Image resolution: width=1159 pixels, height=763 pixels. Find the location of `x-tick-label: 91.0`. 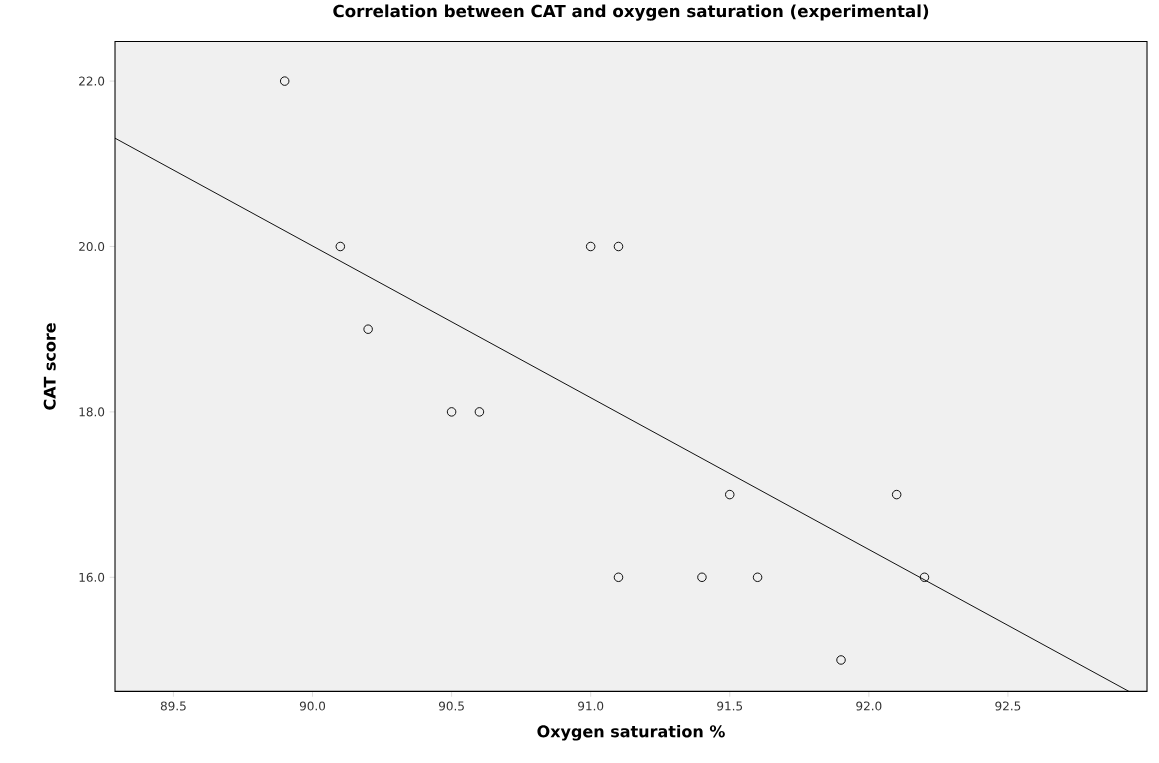

x-tick-label: 91.0 is located at coordinates (591, 706).